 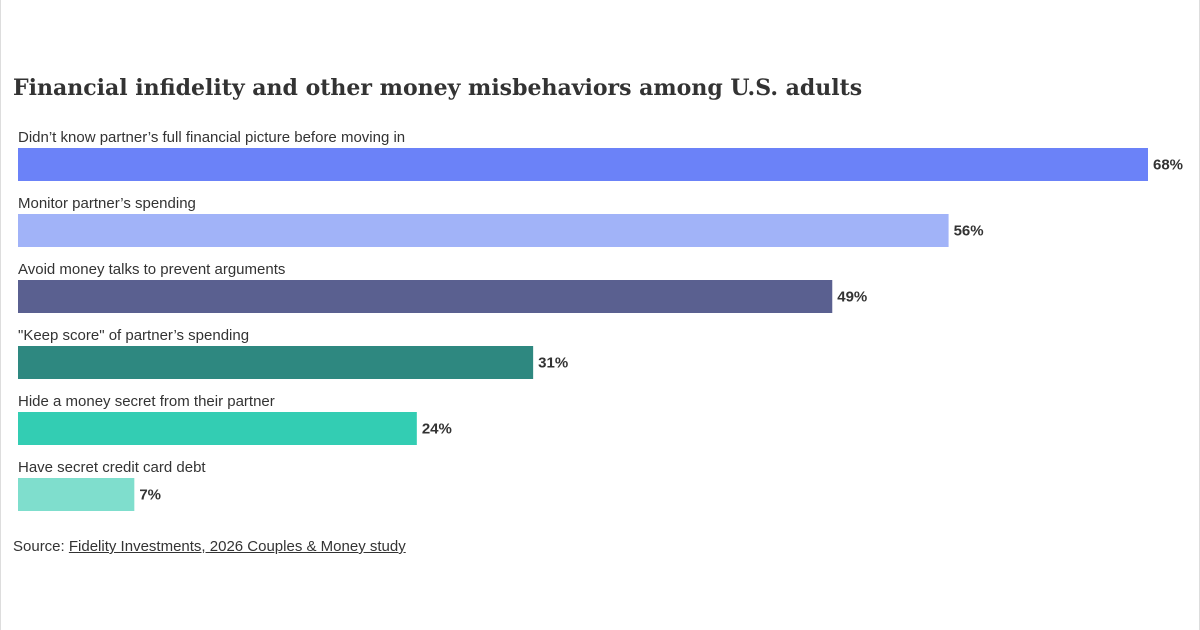 I want to click on value-label: 31%, so click(x=553, y=362).